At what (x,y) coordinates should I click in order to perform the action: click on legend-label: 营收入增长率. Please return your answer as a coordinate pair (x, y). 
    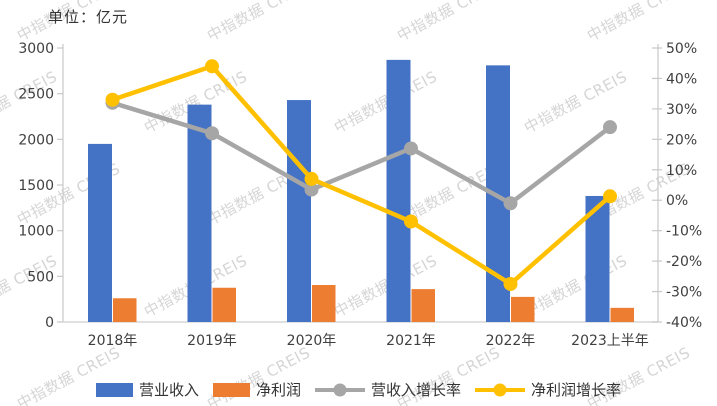
    Looking at the image, I should click on (416, 390).